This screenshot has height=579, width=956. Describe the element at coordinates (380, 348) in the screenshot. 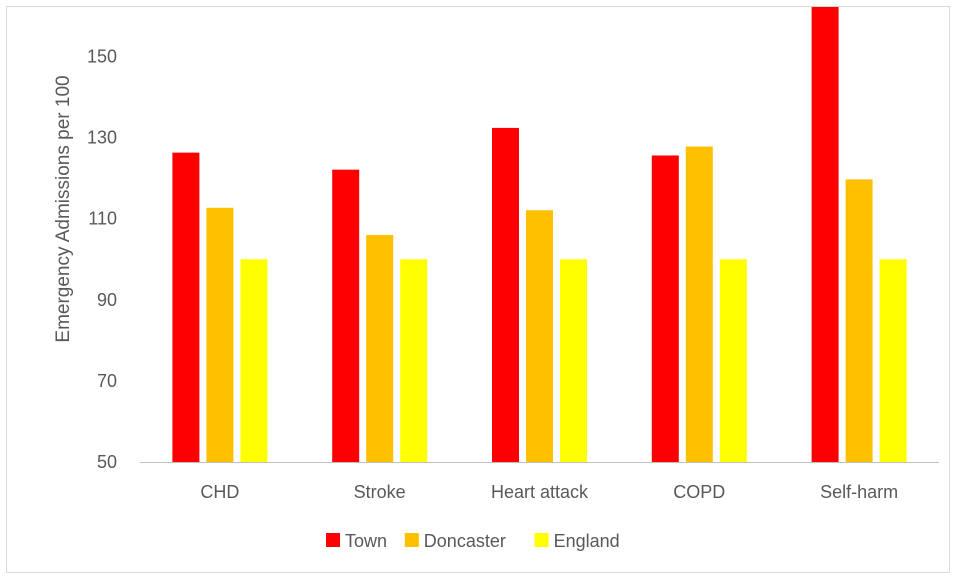

I see `bar-doncaster-stroke` at that location.